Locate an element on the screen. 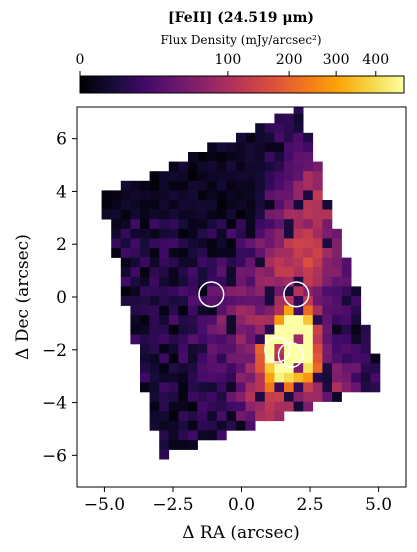 The height and width of the screenshot is (552, 417). x-axis-ticks: −5.0 −2.5 0.0 2.5 5.0 is located at coordinates (238, 501).